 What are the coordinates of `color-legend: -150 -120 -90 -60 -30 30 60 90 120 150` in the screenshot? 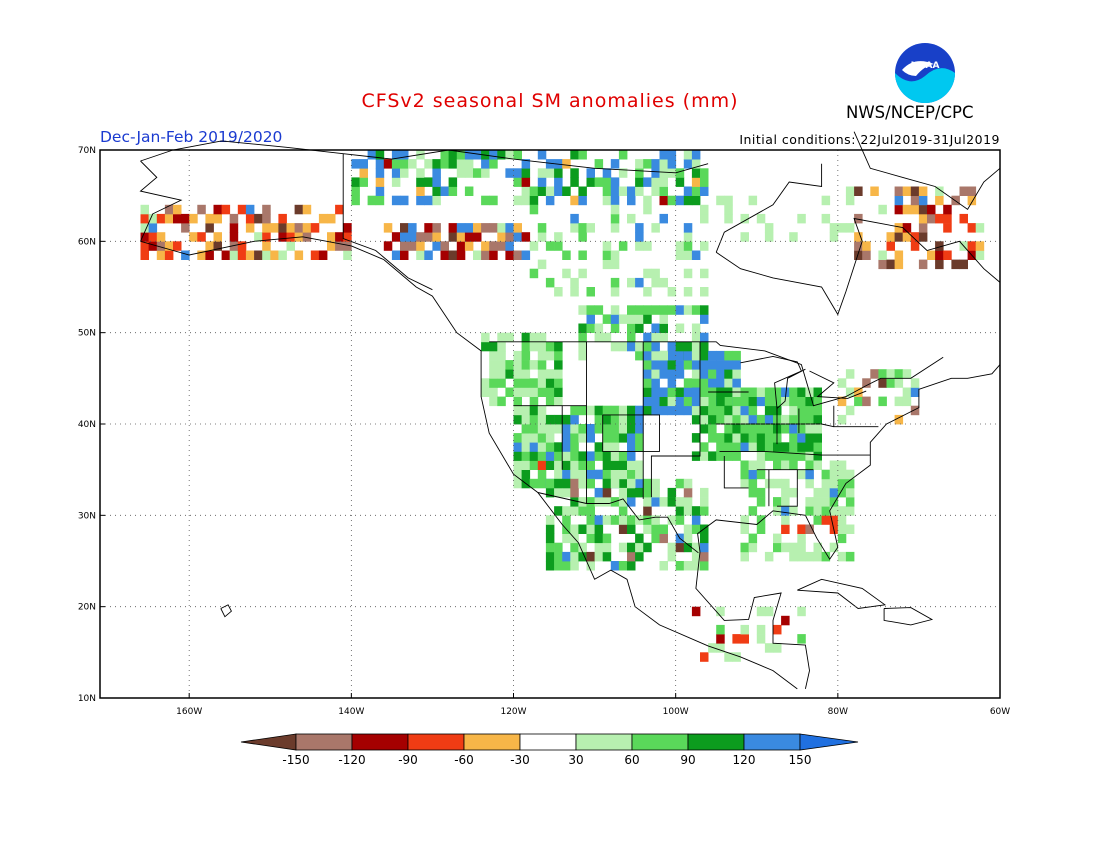 It's located at (549, 750).